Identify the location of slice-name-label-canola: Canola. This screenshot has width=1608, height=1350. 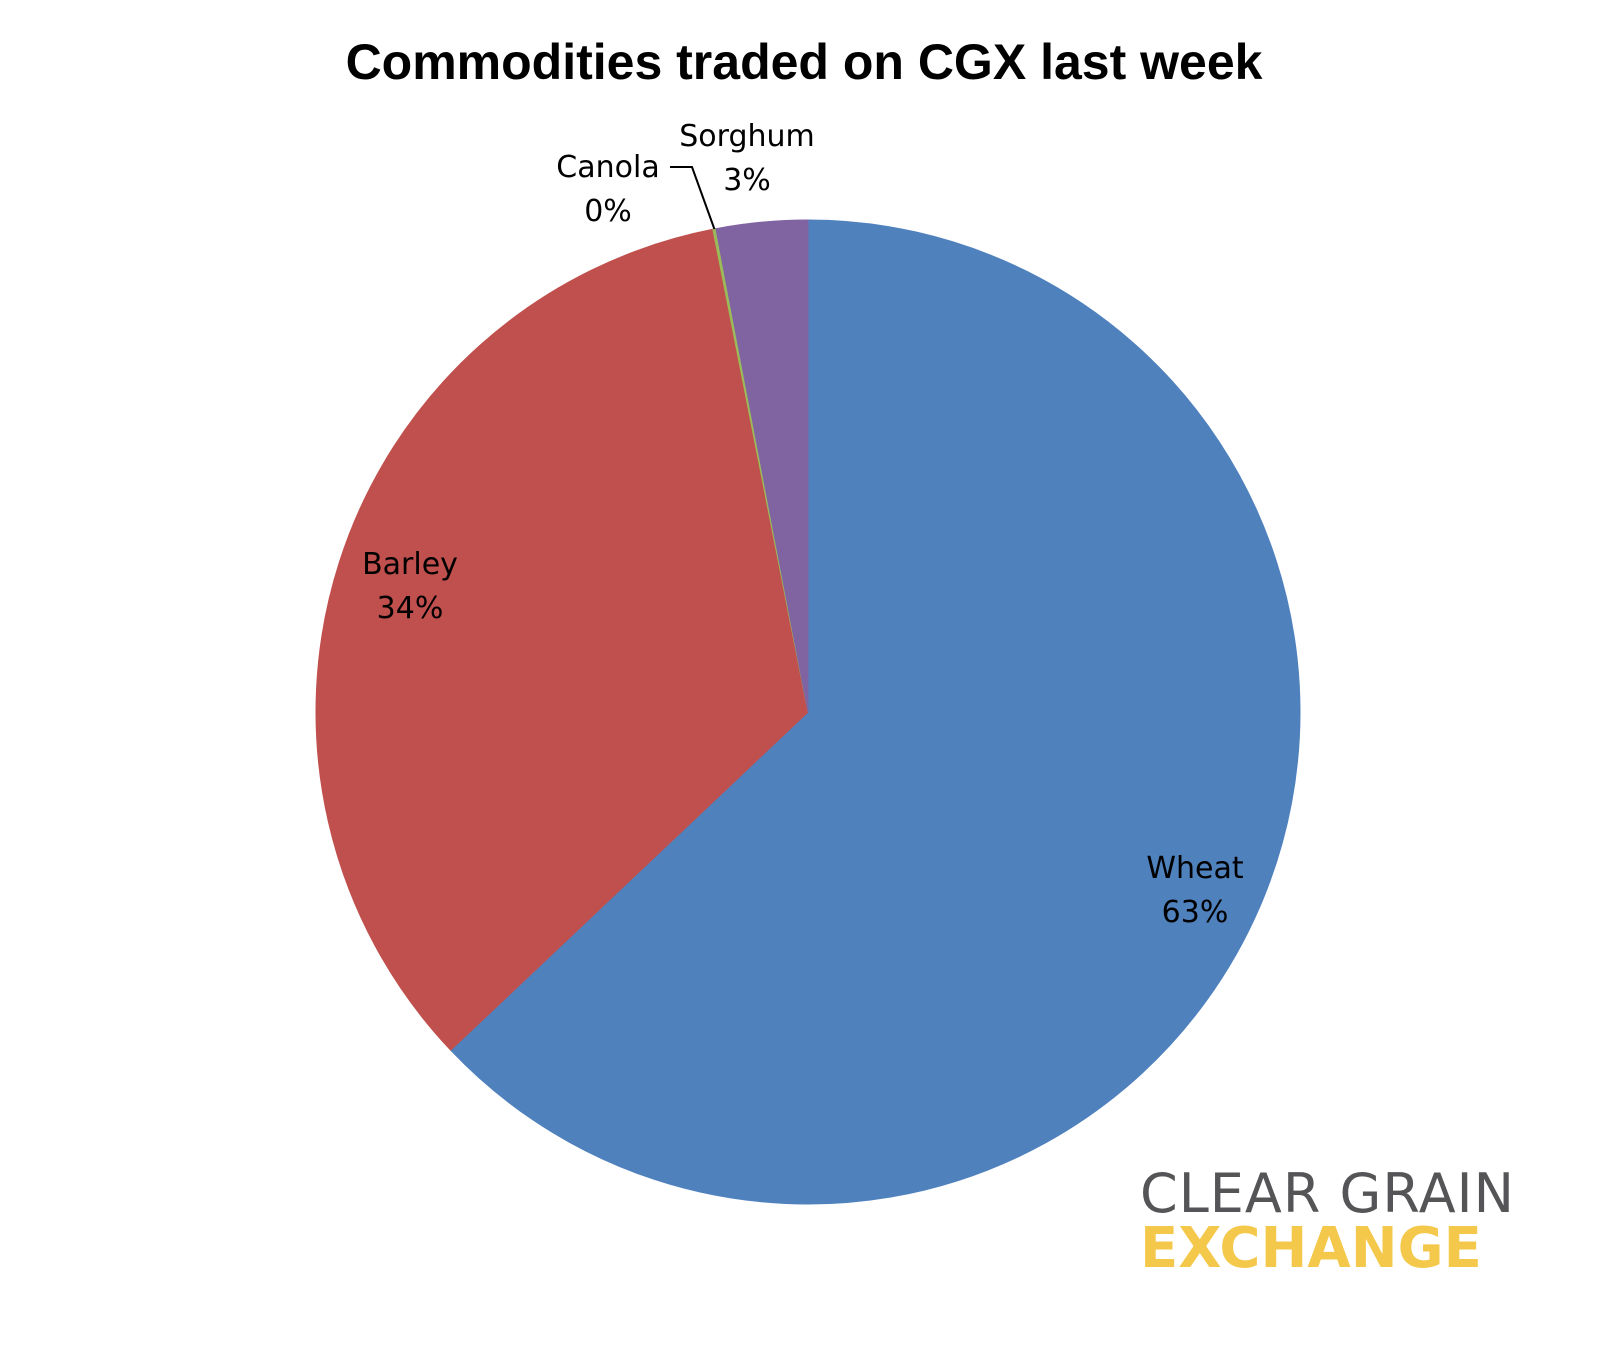
(607, 167).